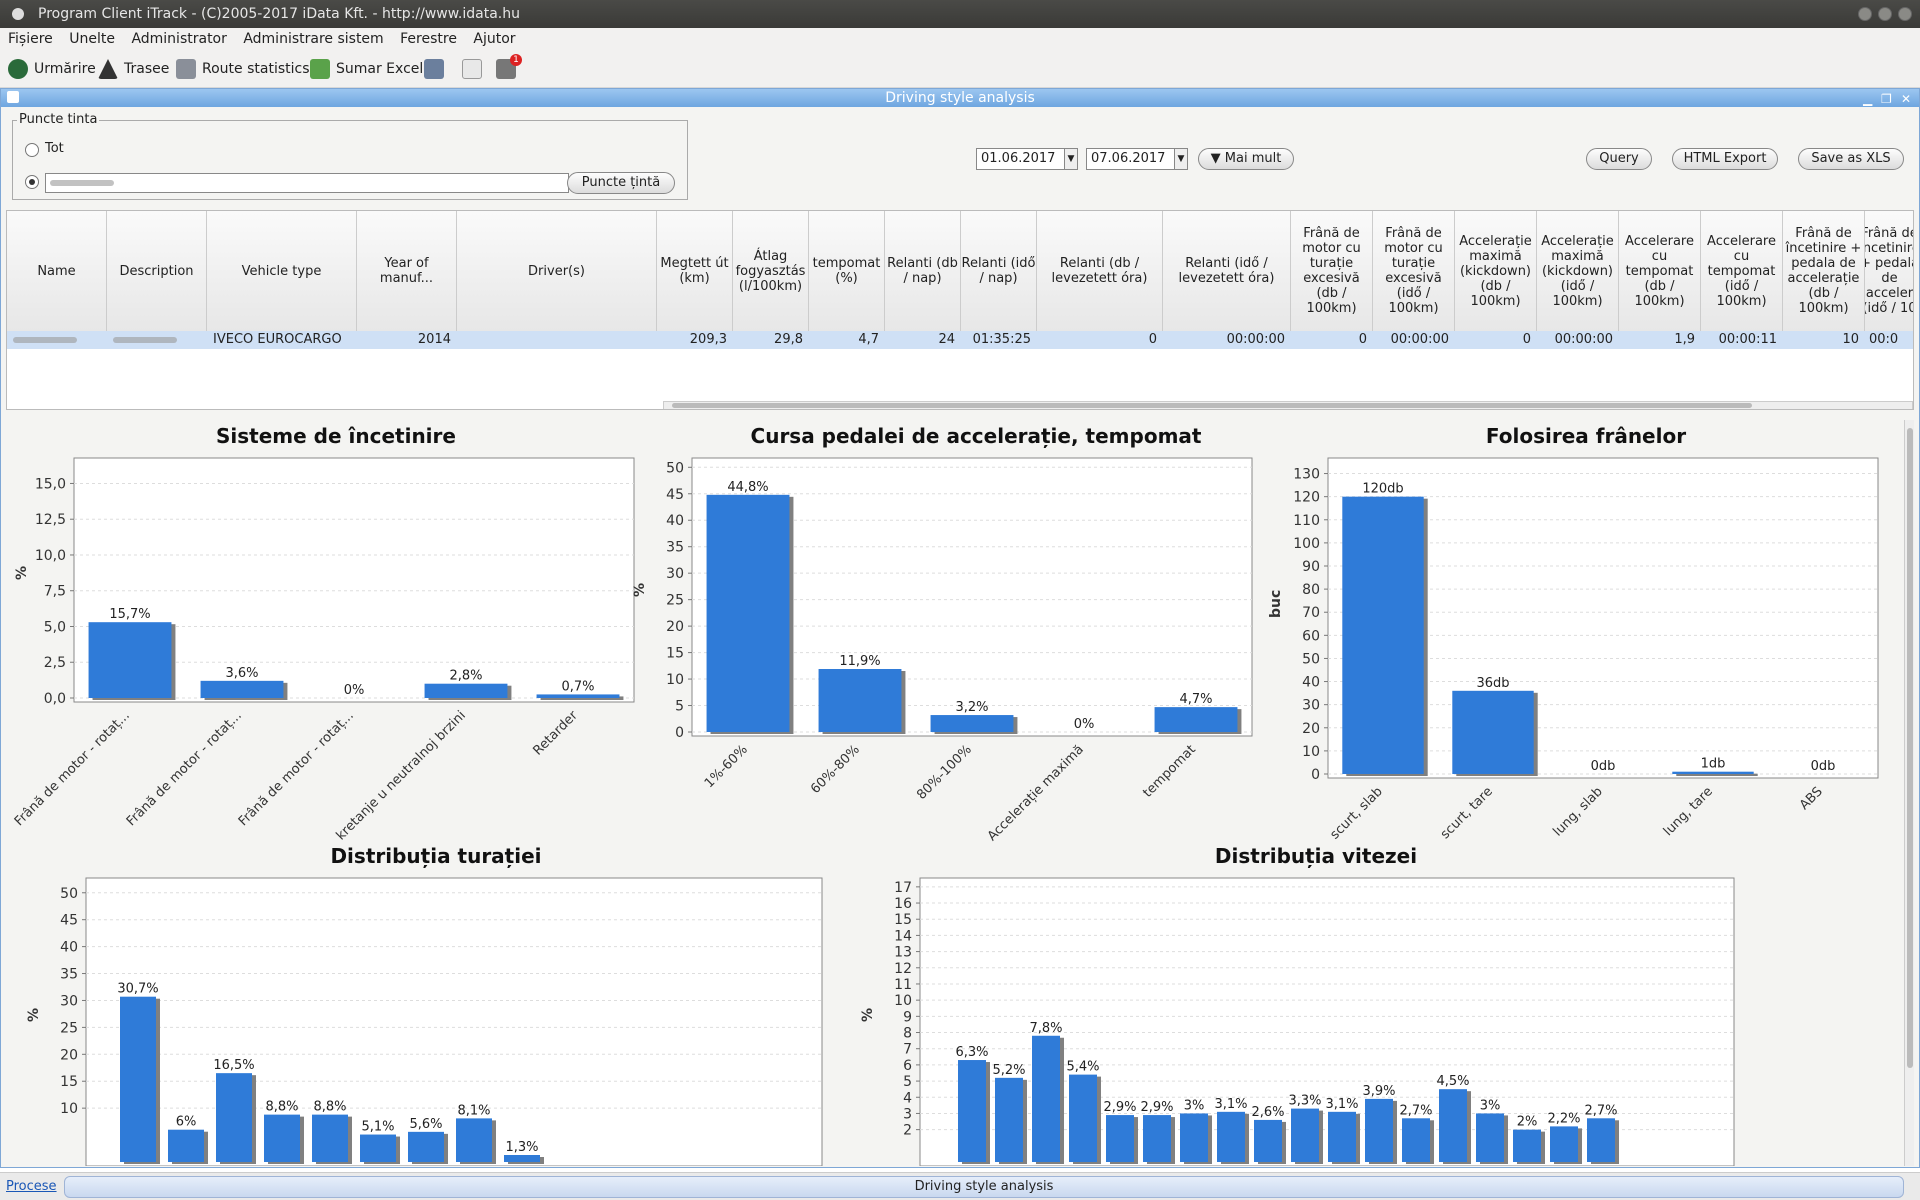 The width and height of the screenshot is (1920, 1200). I want to click on col-header: Relanti (idő / nap), so click(999, 271).